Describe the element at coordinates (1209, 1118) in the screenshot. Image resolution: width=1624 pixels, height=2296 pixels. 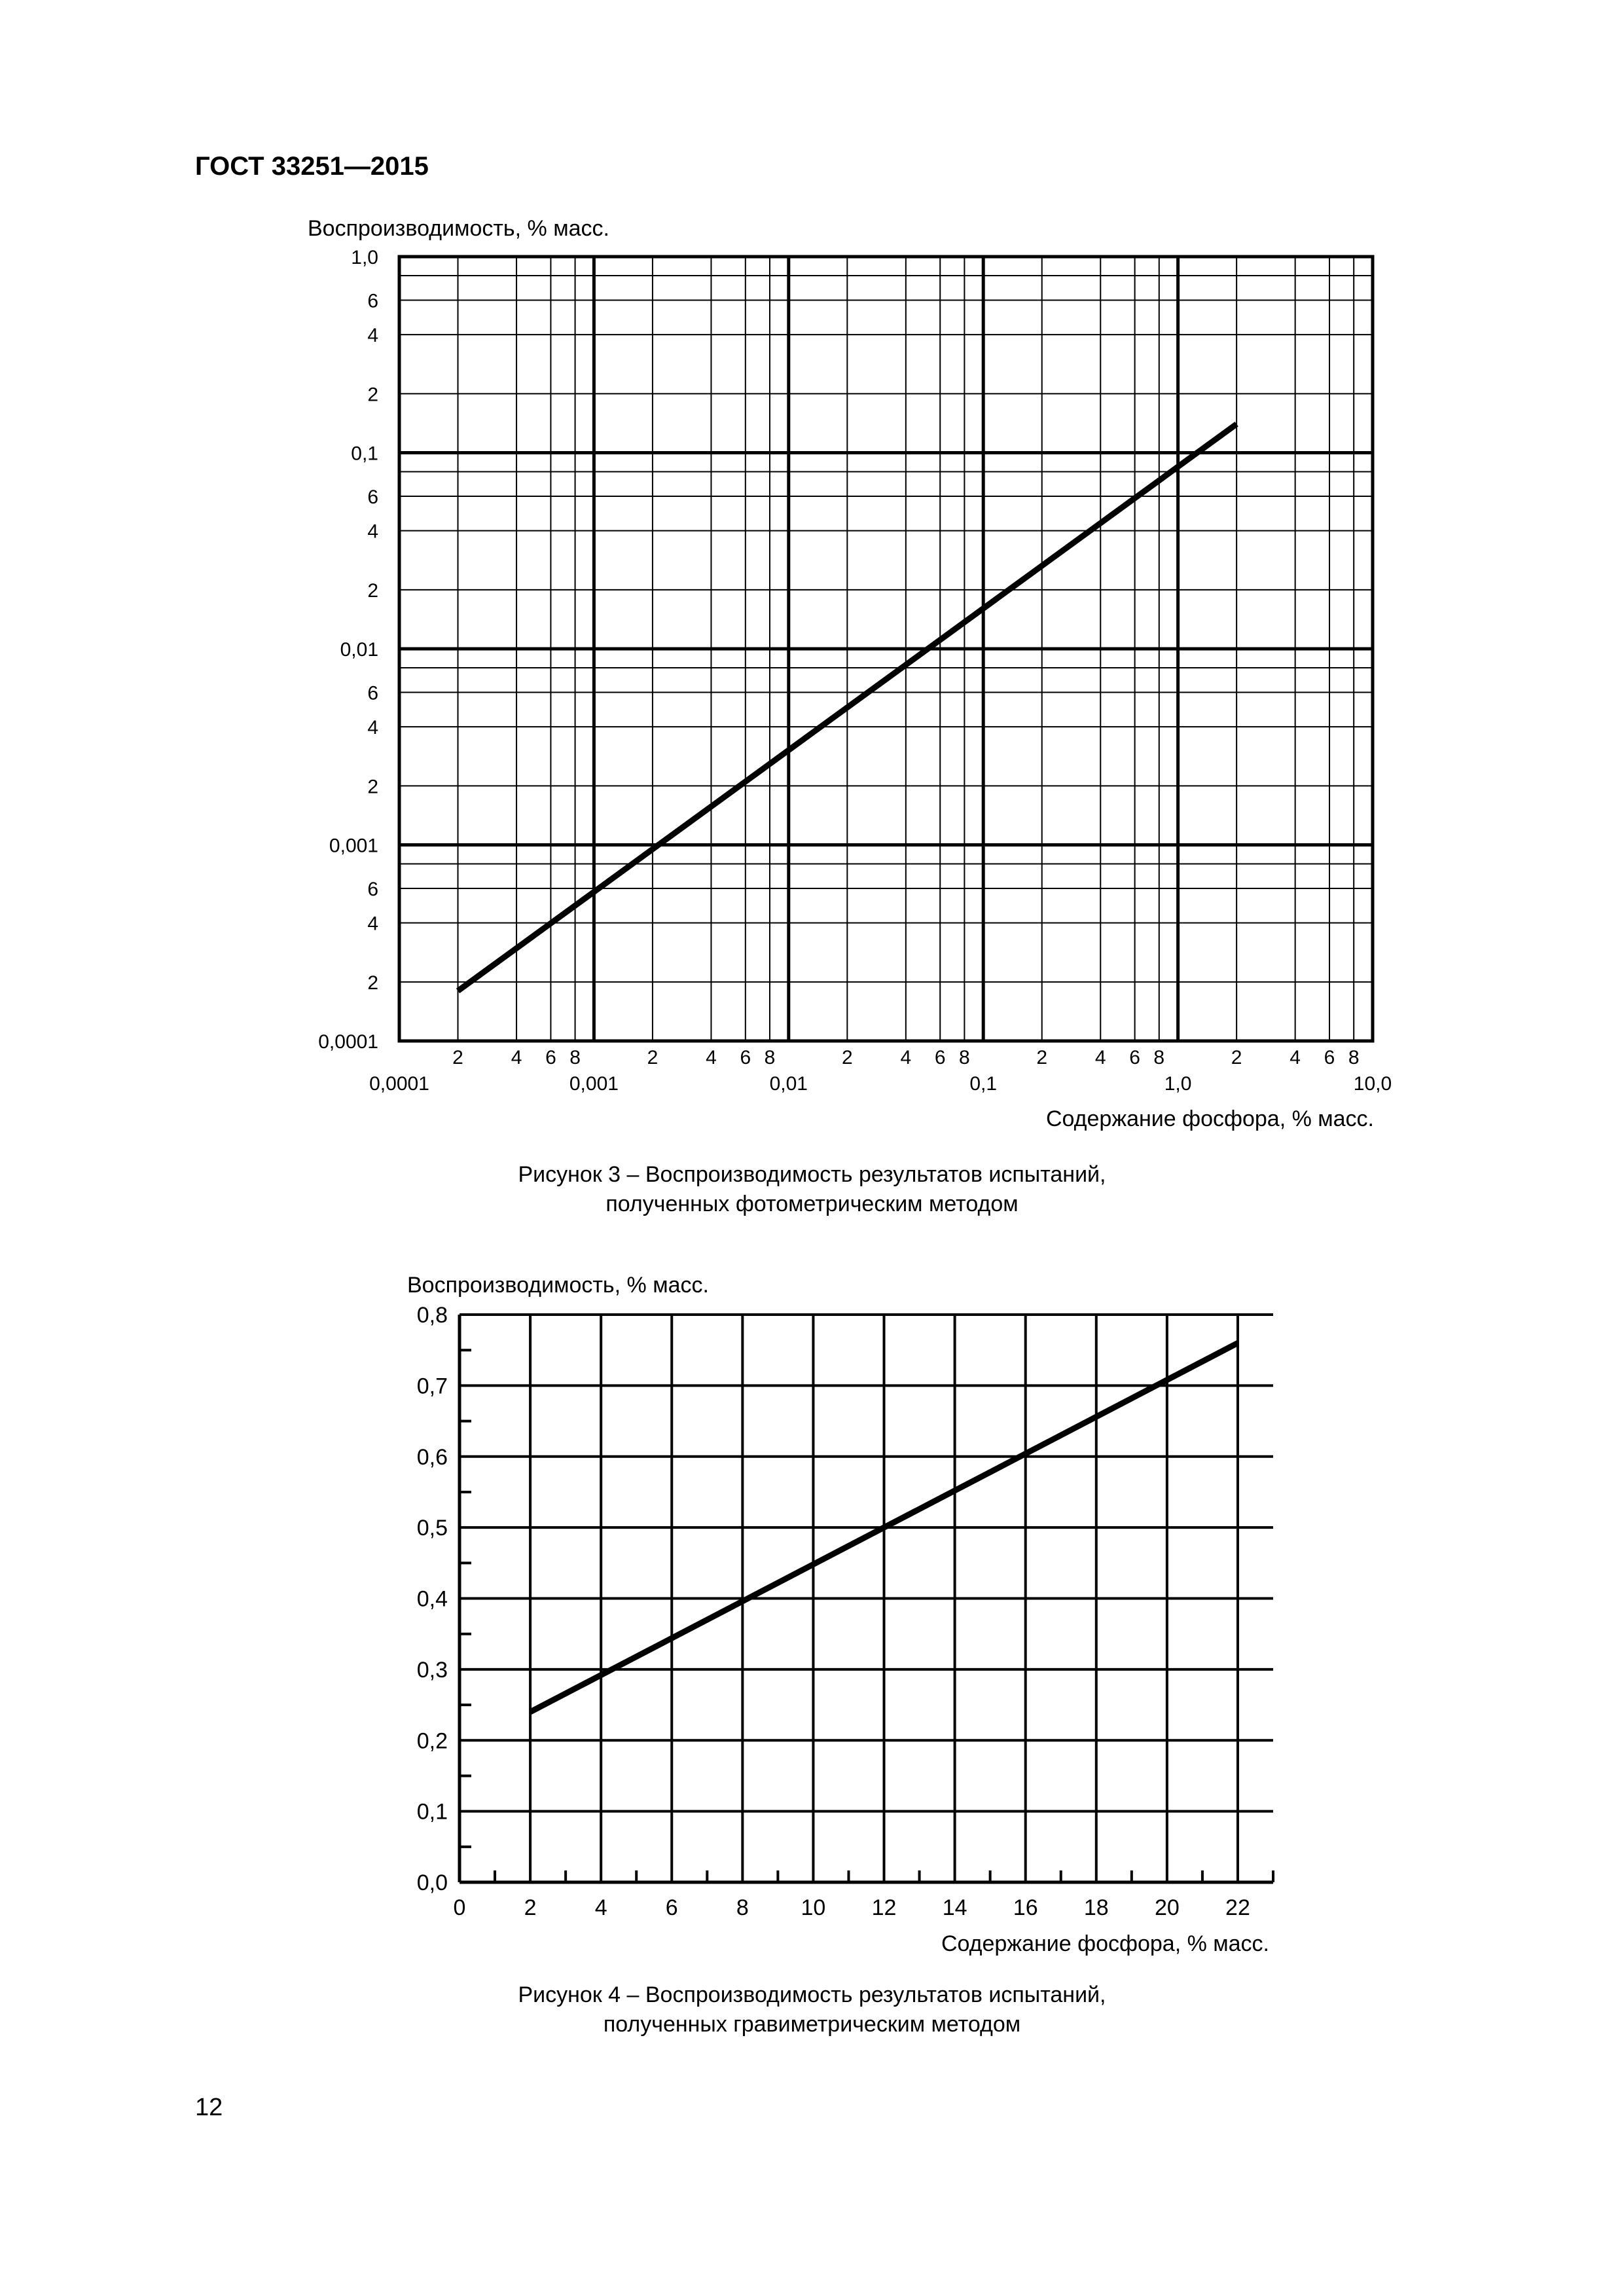
I see `chart1-xlabel: Содержание фосфора, % масс.` at that location.